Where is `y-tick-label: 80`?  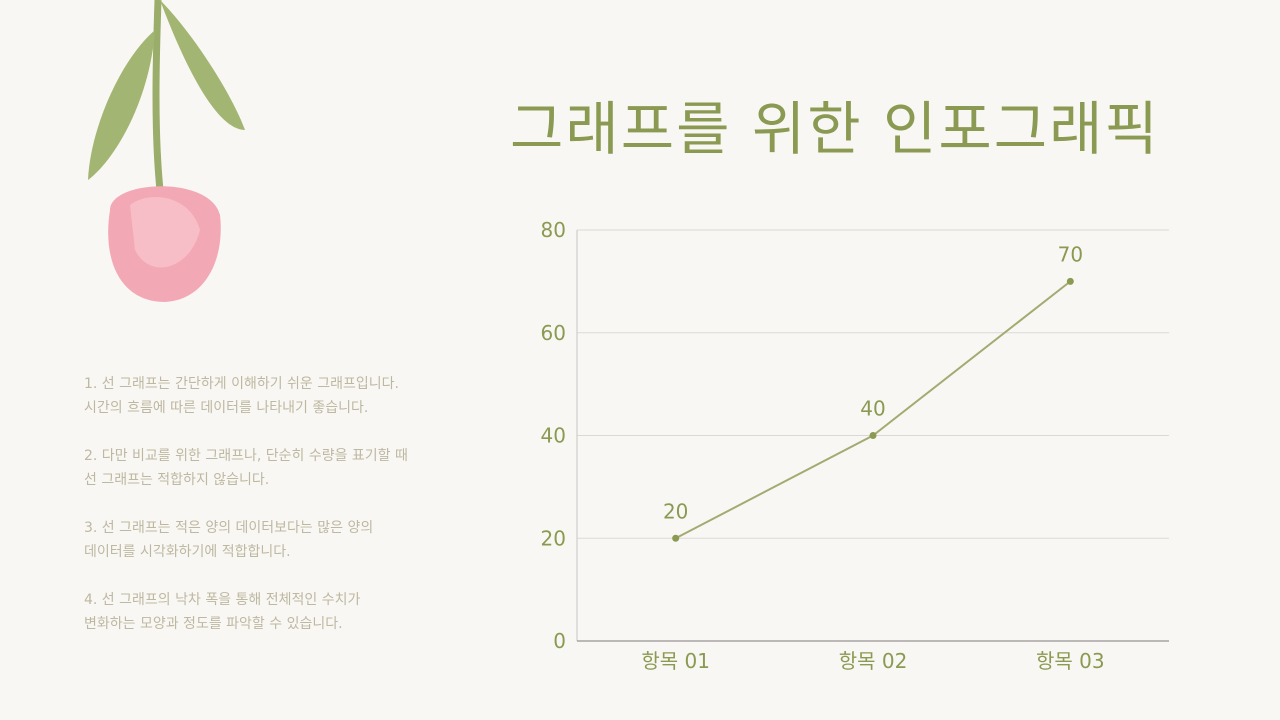 y-tick-label: 80 is located at coordinates (553, 230).